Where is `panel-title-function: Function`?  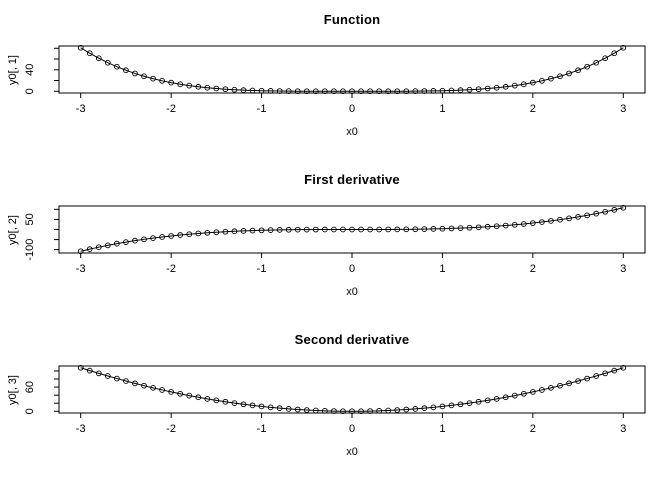
panel-title-function: Function is located at coordinates (352, 19).